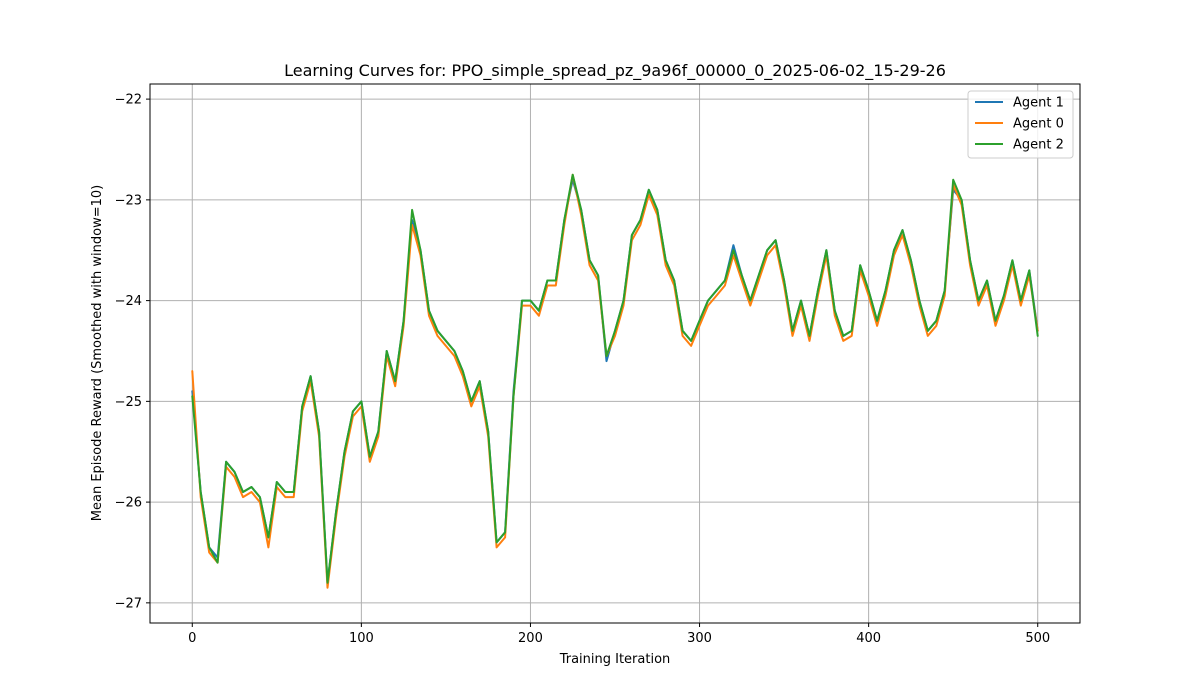 The width and height of the screenshot is (1200, 700). I want to click on y-tick-label: −23, so click(128, 200).